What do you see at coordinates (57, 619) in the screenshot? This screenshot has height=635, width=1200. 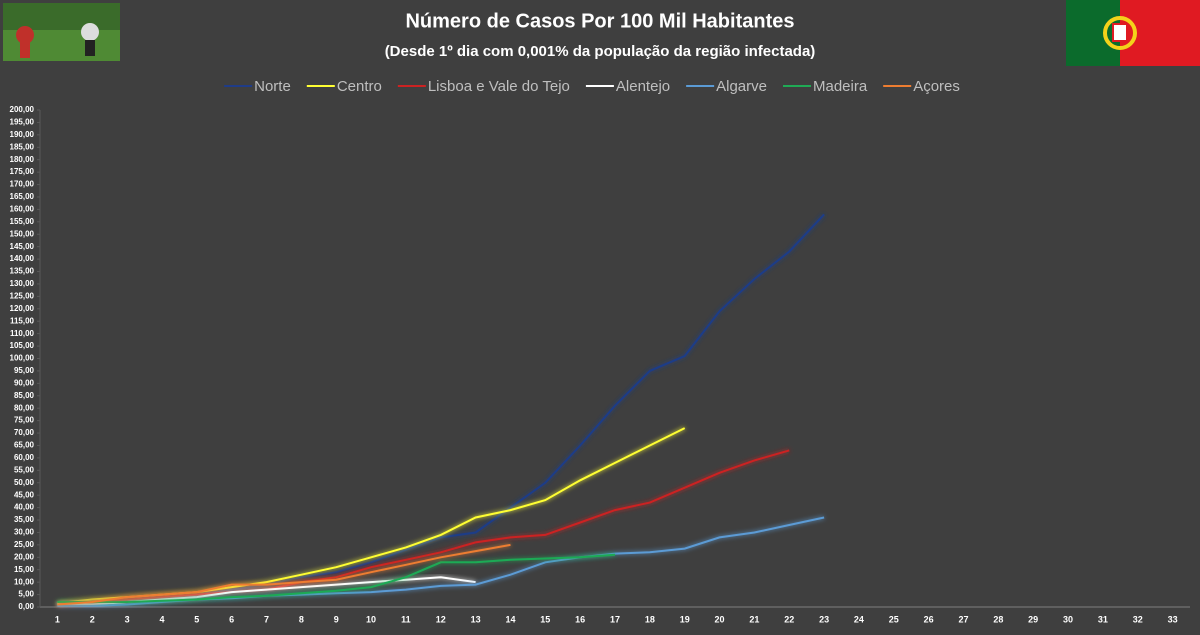 I see `x-tick-label: 1` at bounding box center [57, 619].